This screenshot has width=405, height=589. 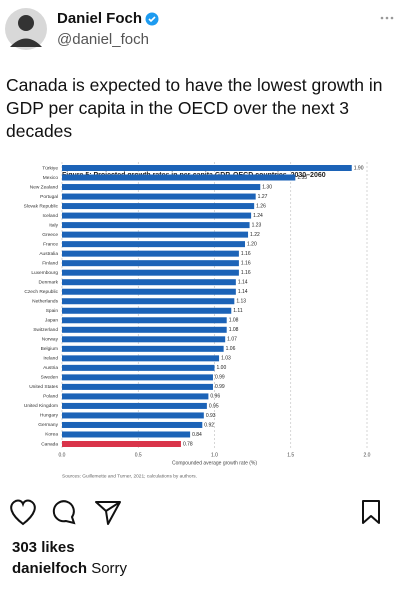 I want to click on value-label: 1.23, so click(x=257, y=225).